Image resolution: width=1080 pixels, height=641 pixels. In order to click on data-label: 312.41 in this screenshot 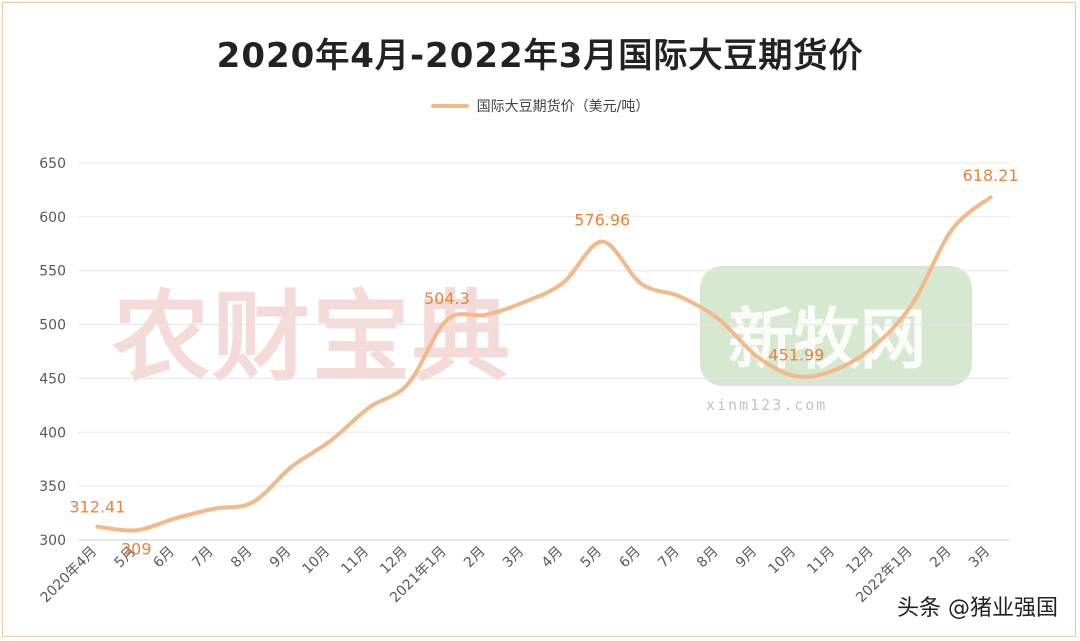, I will do `click(97, 507)`.